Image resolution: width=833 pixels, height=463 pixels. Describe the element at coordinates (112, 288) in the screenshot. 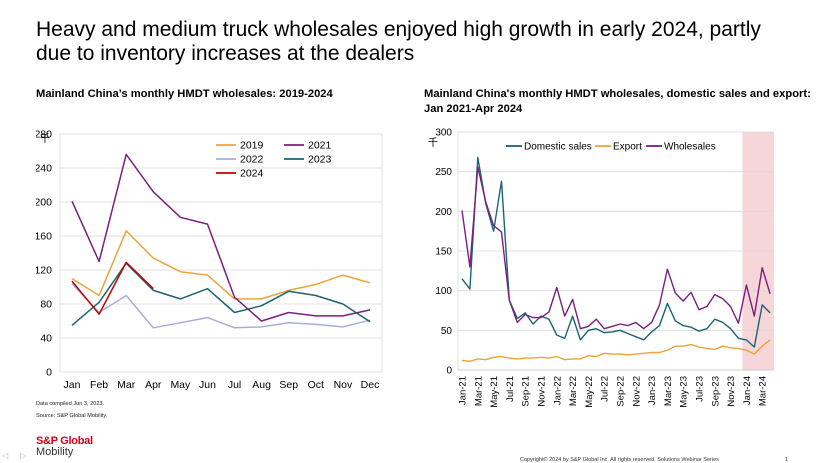

I see `series-line-2024` at that location.